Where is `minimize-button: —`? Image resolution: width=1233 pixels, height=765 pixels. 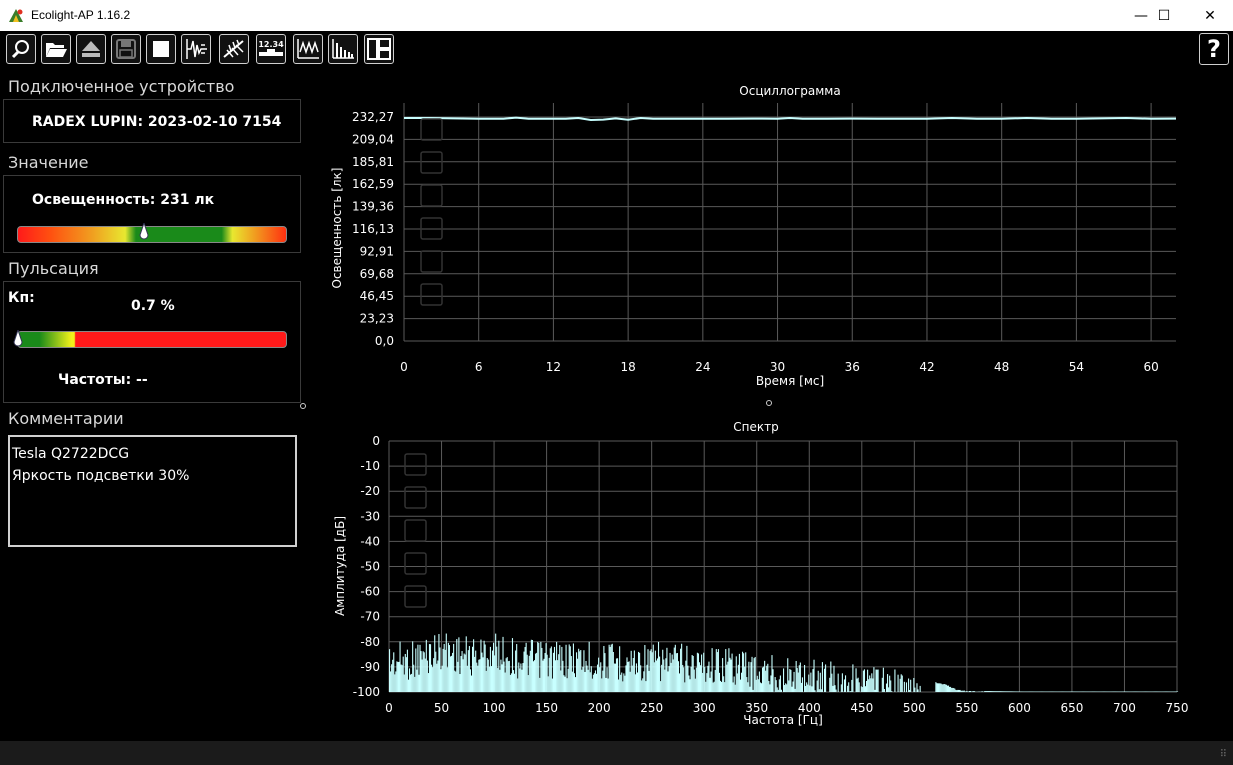
minimize-button: — is located at coordinates (1141, 15).